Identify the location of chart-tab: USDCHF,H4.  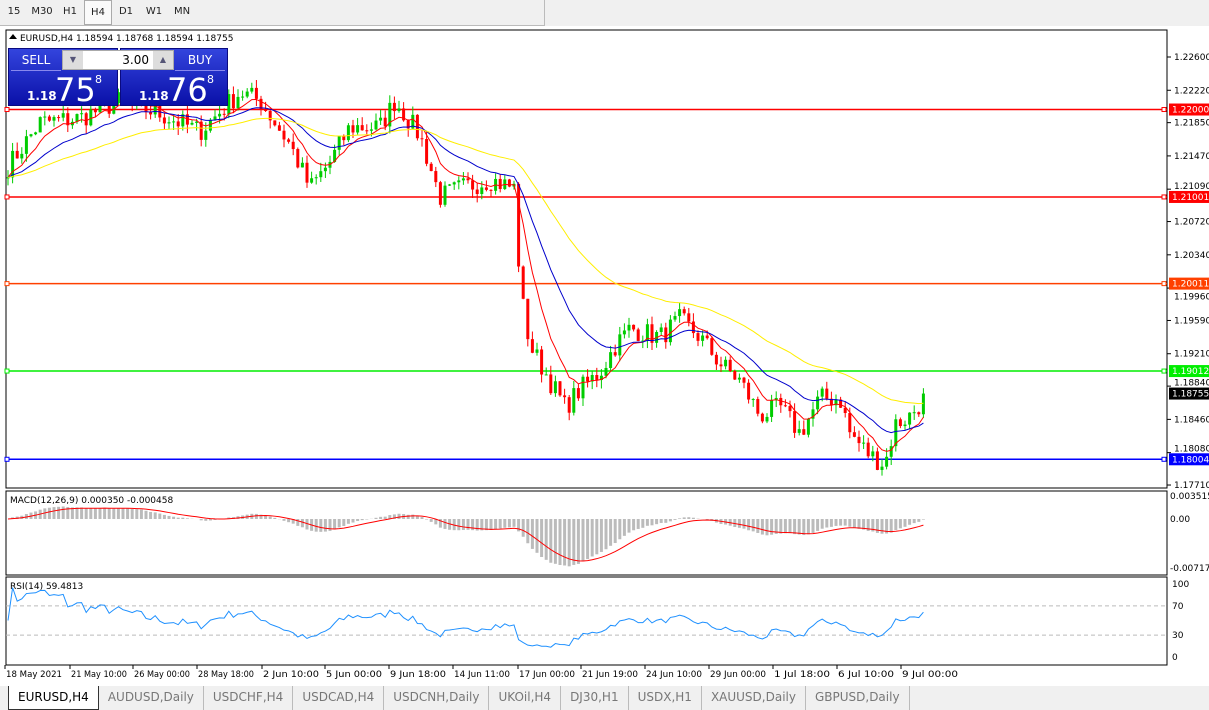
(249, 698).